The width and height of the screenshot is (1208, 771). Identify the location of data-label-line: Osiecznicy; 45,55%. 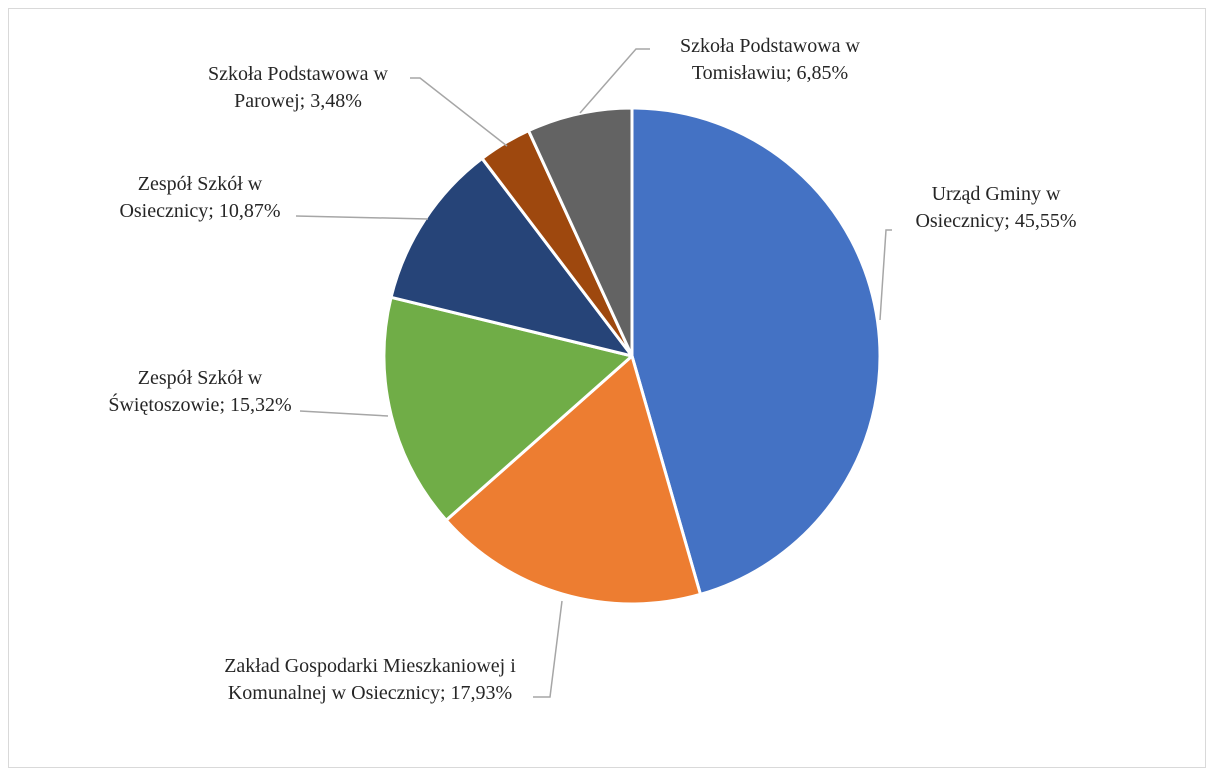
(995, 221).